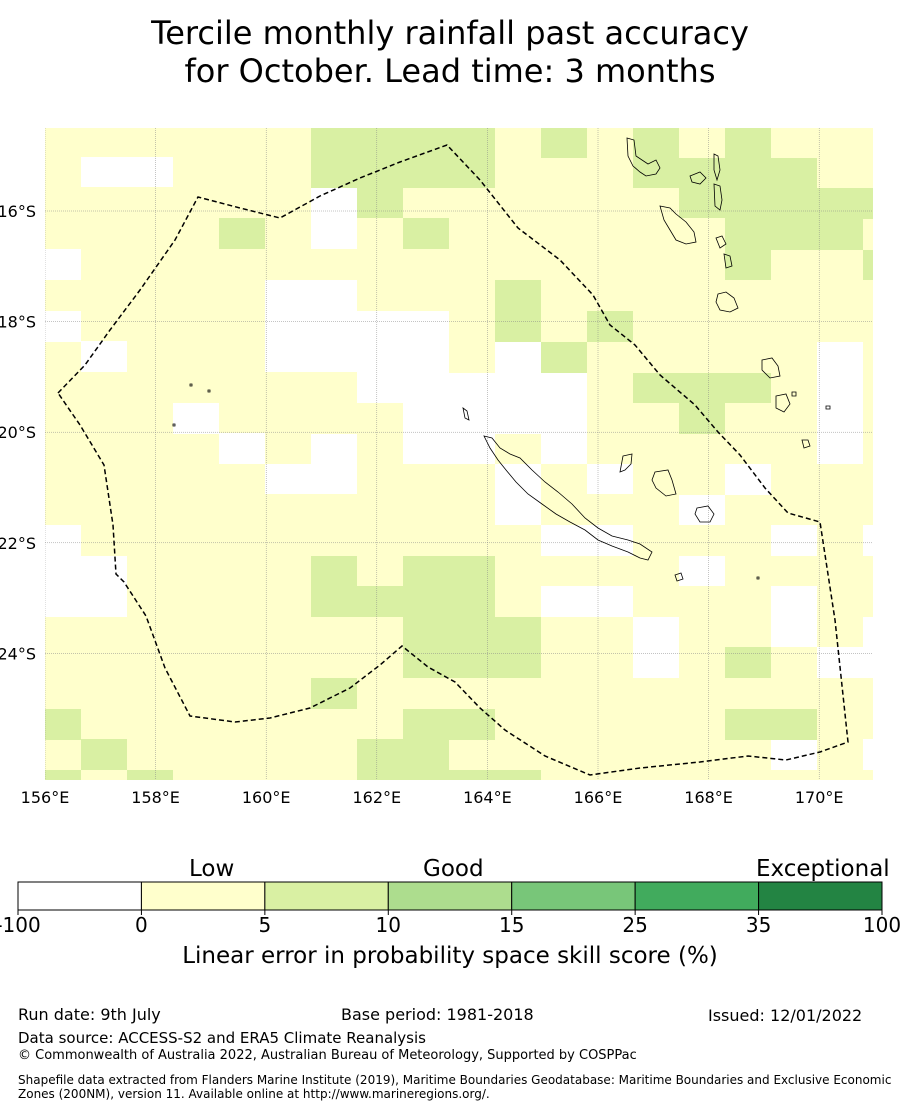 The height and width of the screenshot is (1110, 900). What do you see at coordinates (708, 797) in the screenshot?
I see `lon-tick-label: 168°E` at bounding box center [708, 797].